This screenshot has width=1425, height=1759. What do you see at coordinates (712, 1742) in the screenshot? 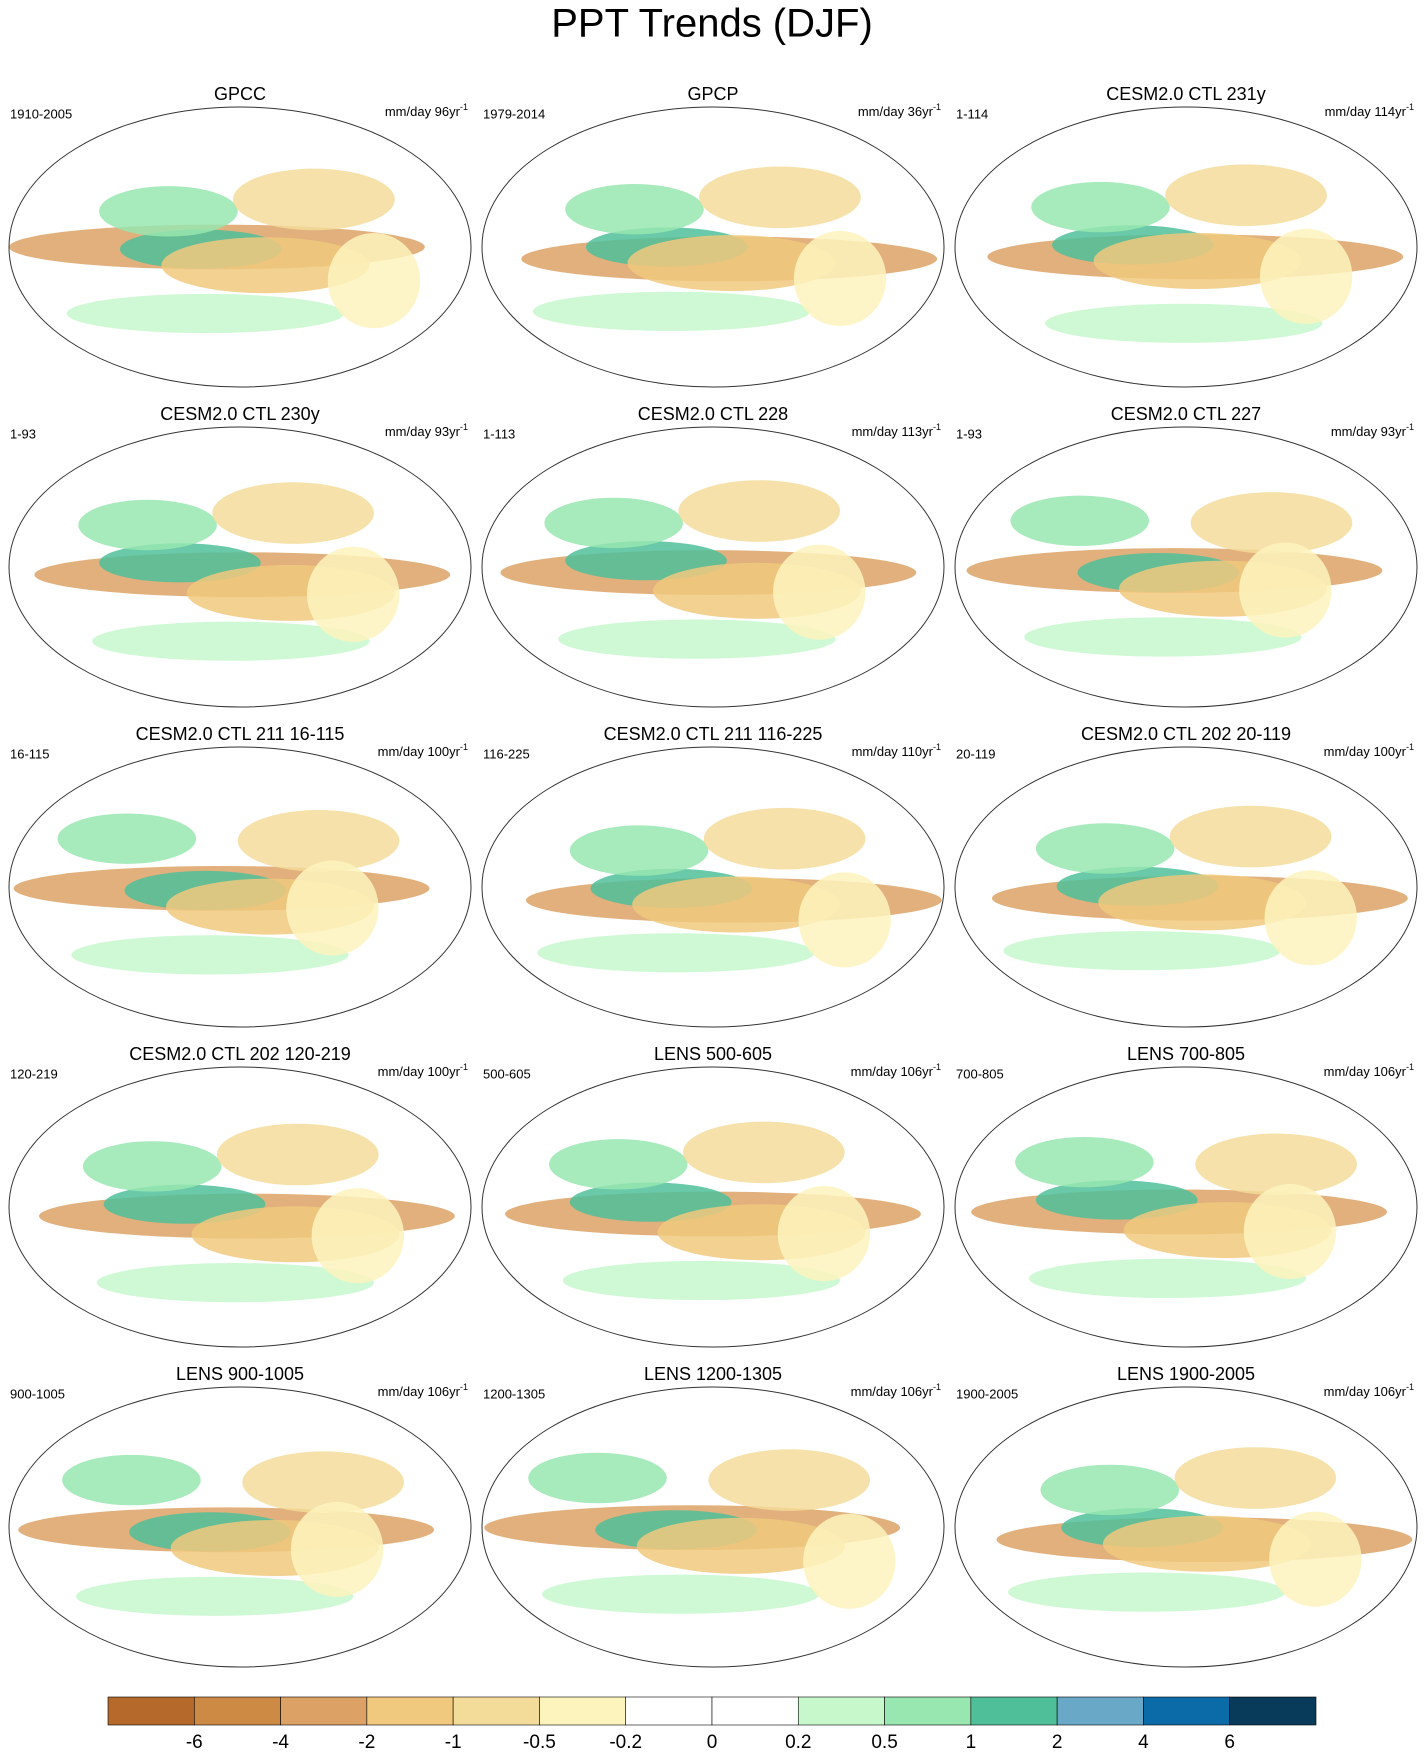
I see `colorbar-label: 0` at bounding box center [712, 1742].